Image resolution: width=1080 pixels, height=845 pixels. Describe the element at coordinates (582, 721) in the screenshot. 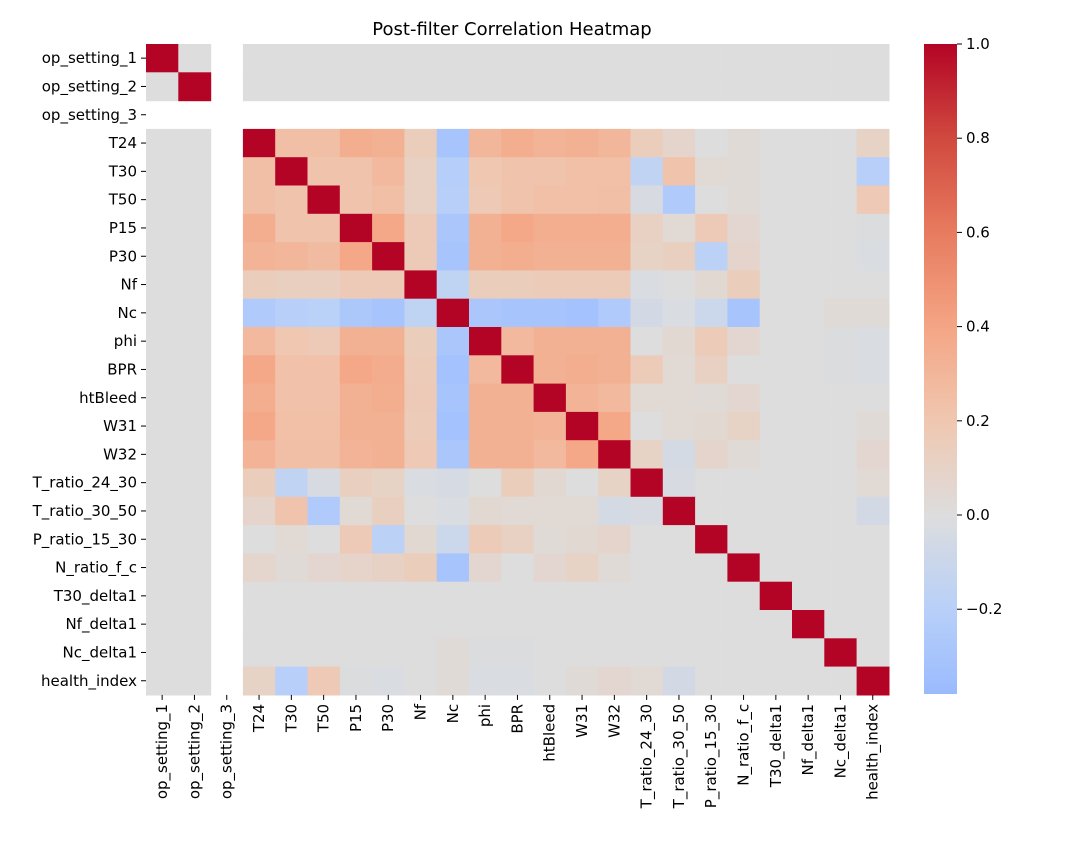

I see `column-label: W31` at that location.